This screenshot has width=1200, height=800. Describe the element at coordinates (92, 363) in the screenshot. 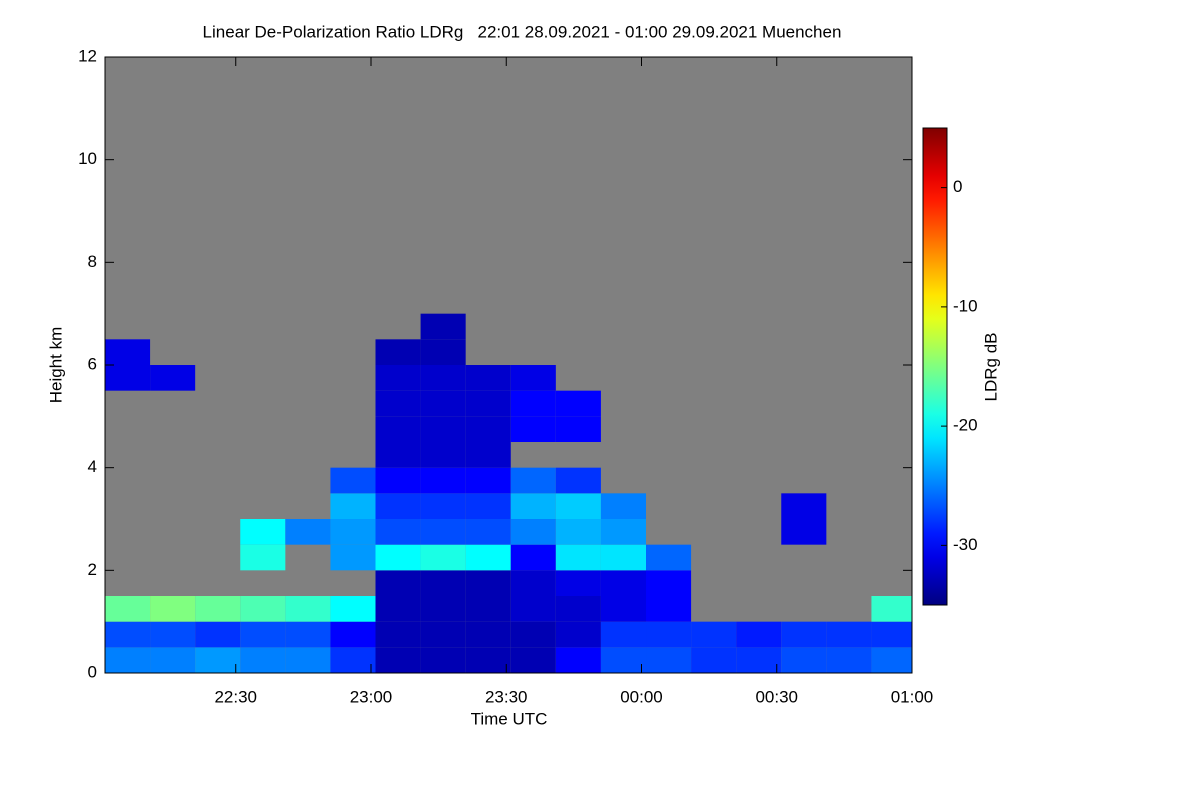

I see `y-tick-label: 6` at that location.